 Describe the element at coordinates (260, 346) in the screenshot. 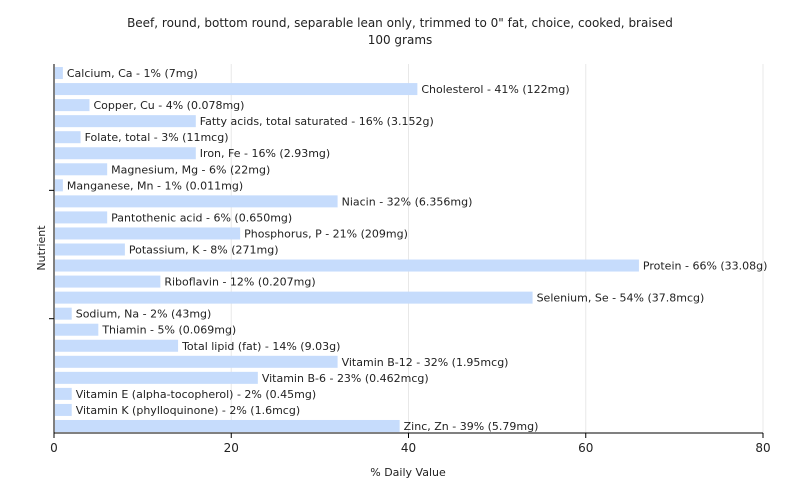

I see `bar-label: Total lipid (fat) - 14% (9.03g)` at that location.